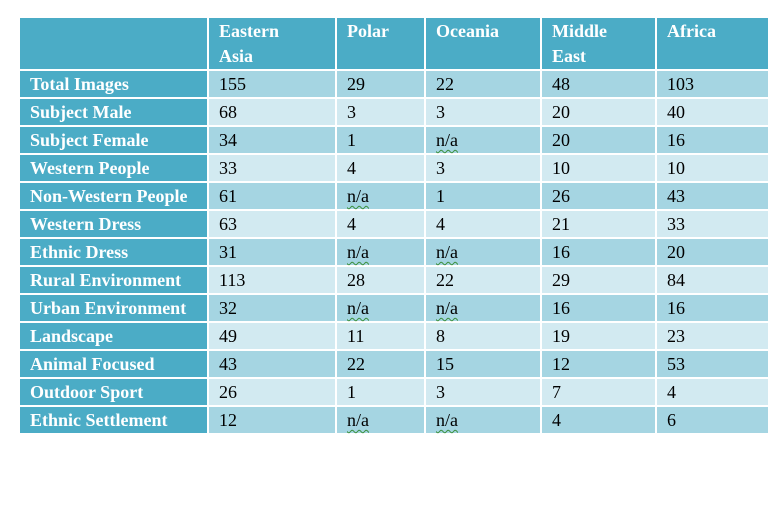  What do you see at coordinates (113, 168) in the screenshot?
I see `row-label: Western People` at bounding box center [113, 168].